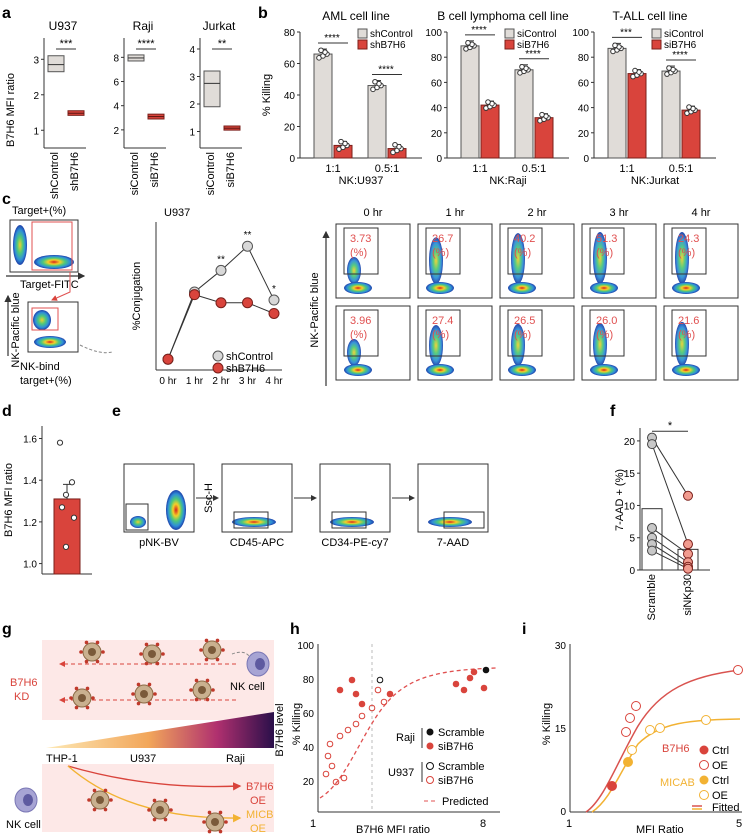  I want to click on panel-b-sig-0-1: ****, so click(386, 70).